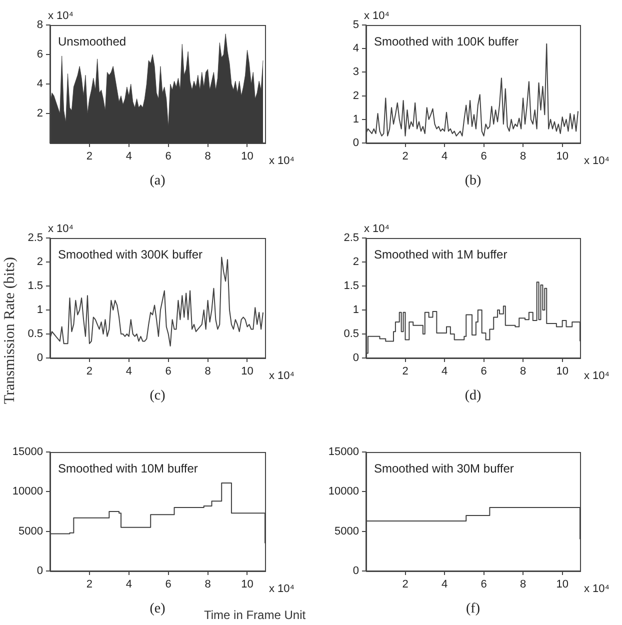 Image resolution: width=622 pixels, height=625 pixels. Describe the element at coordinates (255, 615) in the screenshot. I see `x-axis-title: Time in Frame Unit` at that location.